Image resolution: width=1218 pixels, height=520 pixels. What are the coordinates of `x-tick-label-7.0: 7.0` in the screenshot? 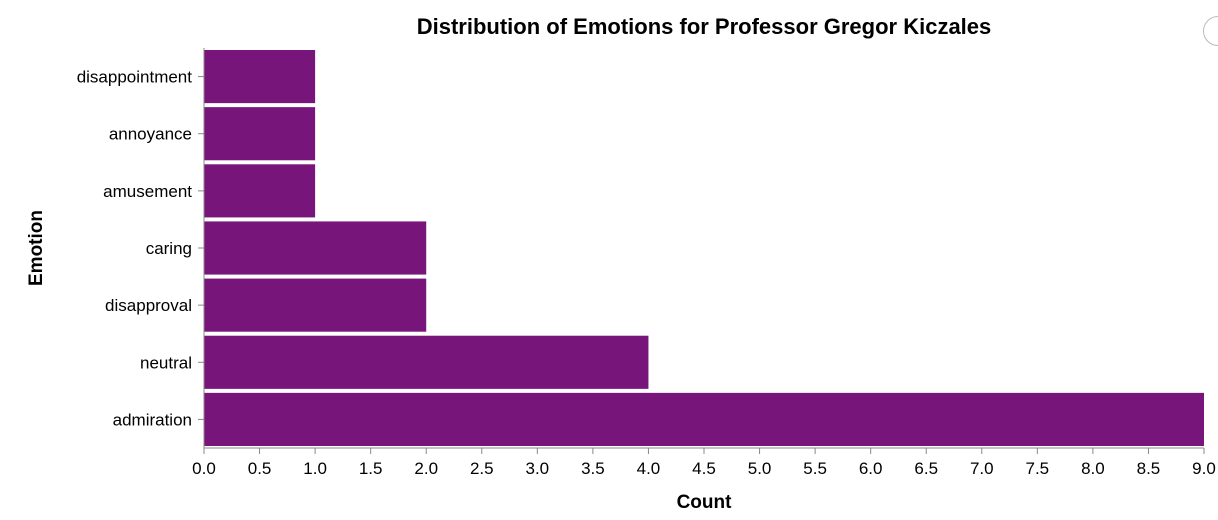 It's located at (982, 468).